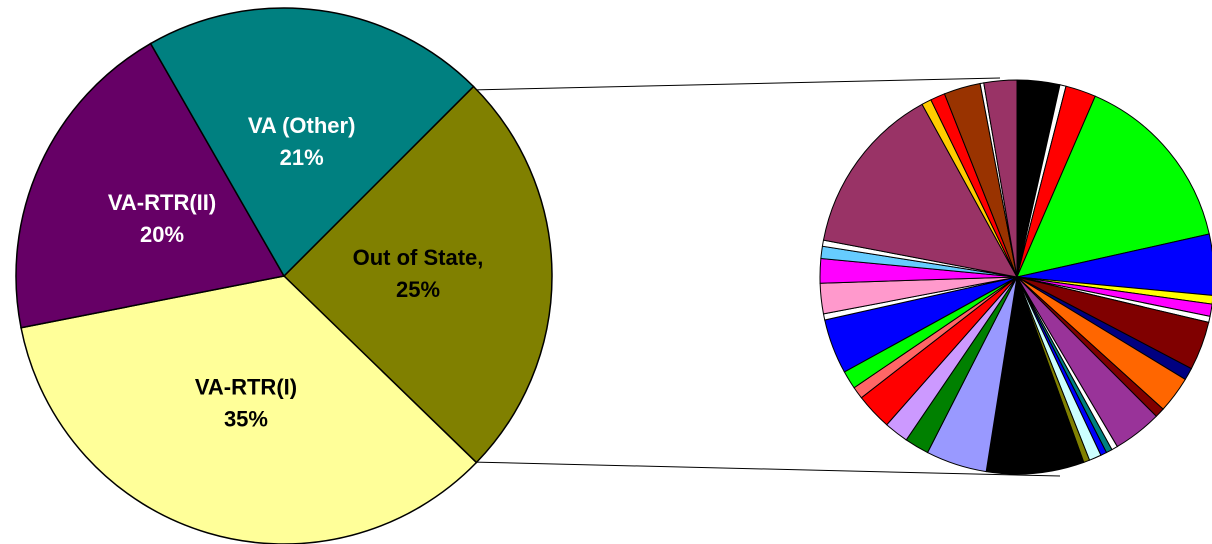 The image size is (1212, 544). What do you see at coordinates (162, 202) in the screenshot?
I see `slice-label: VA-RTR(II)` at bounding box center [162, 202].